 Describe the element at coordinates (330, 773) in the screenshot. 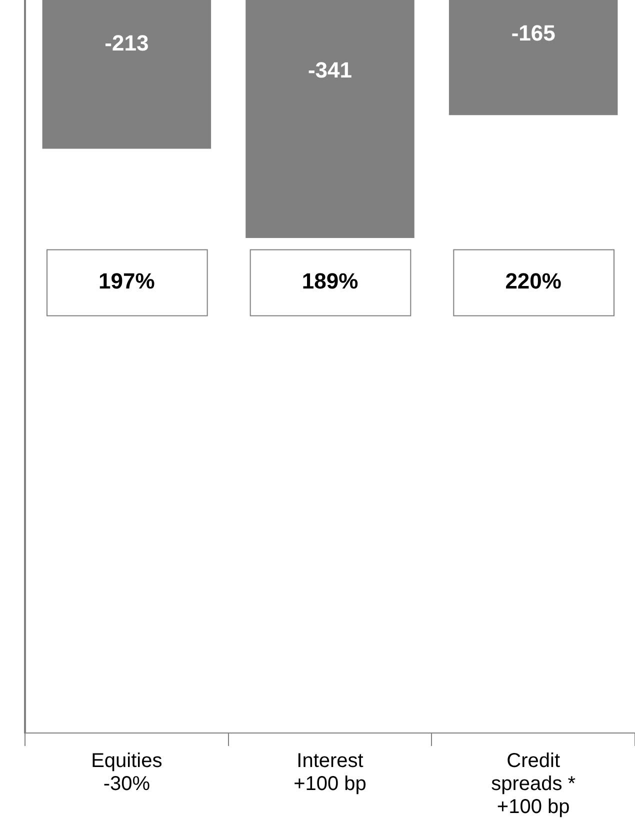

I see `x-tick-label: Interest +100 bp` at that location.